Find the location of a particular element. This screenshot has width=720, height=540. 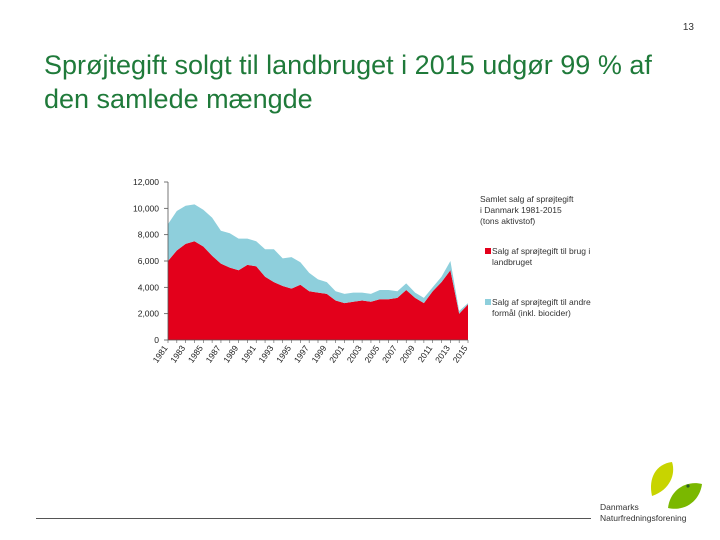

page-number: 13 is located at coordinates (688, 27).